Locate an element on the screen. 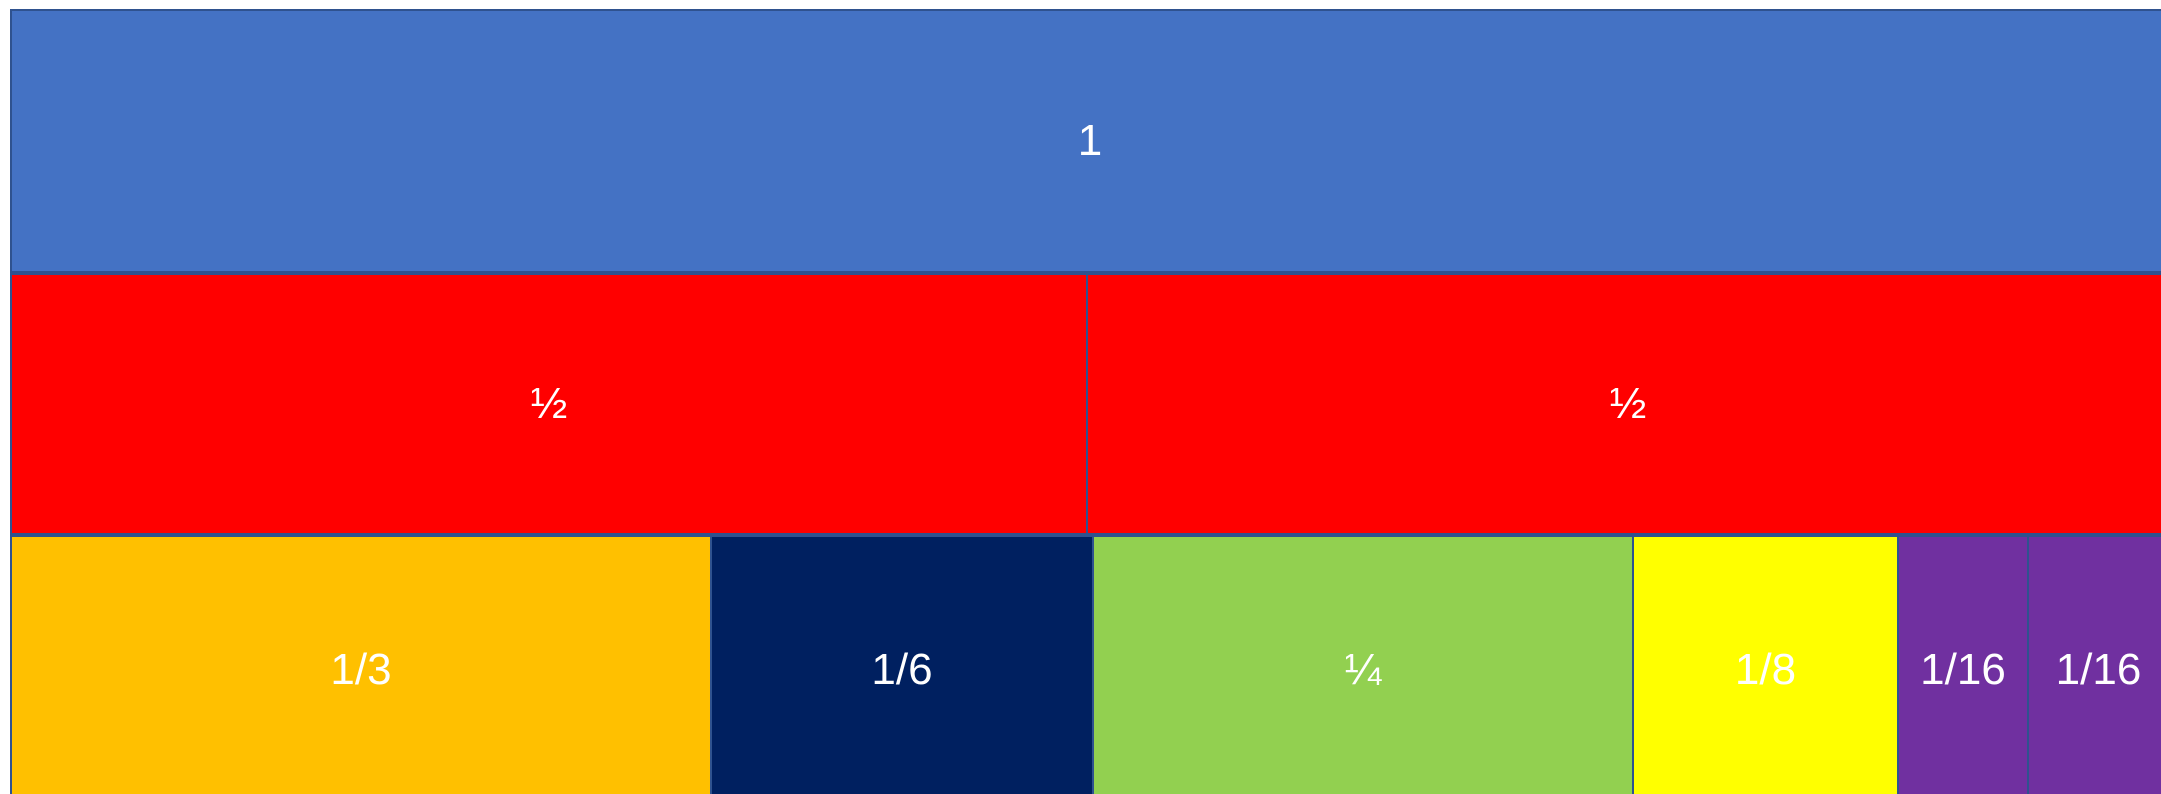 This screenshot has height=794, width=2161. quarter-bar: ¼ is located at coordinates (1363, 664).